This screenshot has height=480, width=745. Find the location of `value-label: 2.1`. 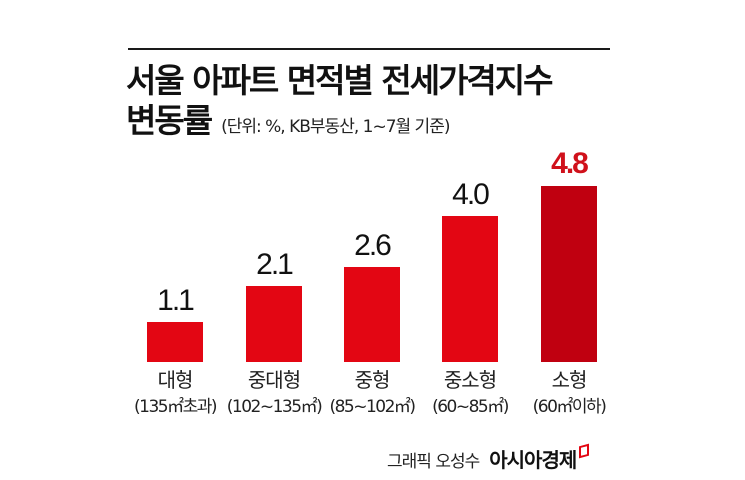

value-label: 2.1 is located at coordinates (275, 264).